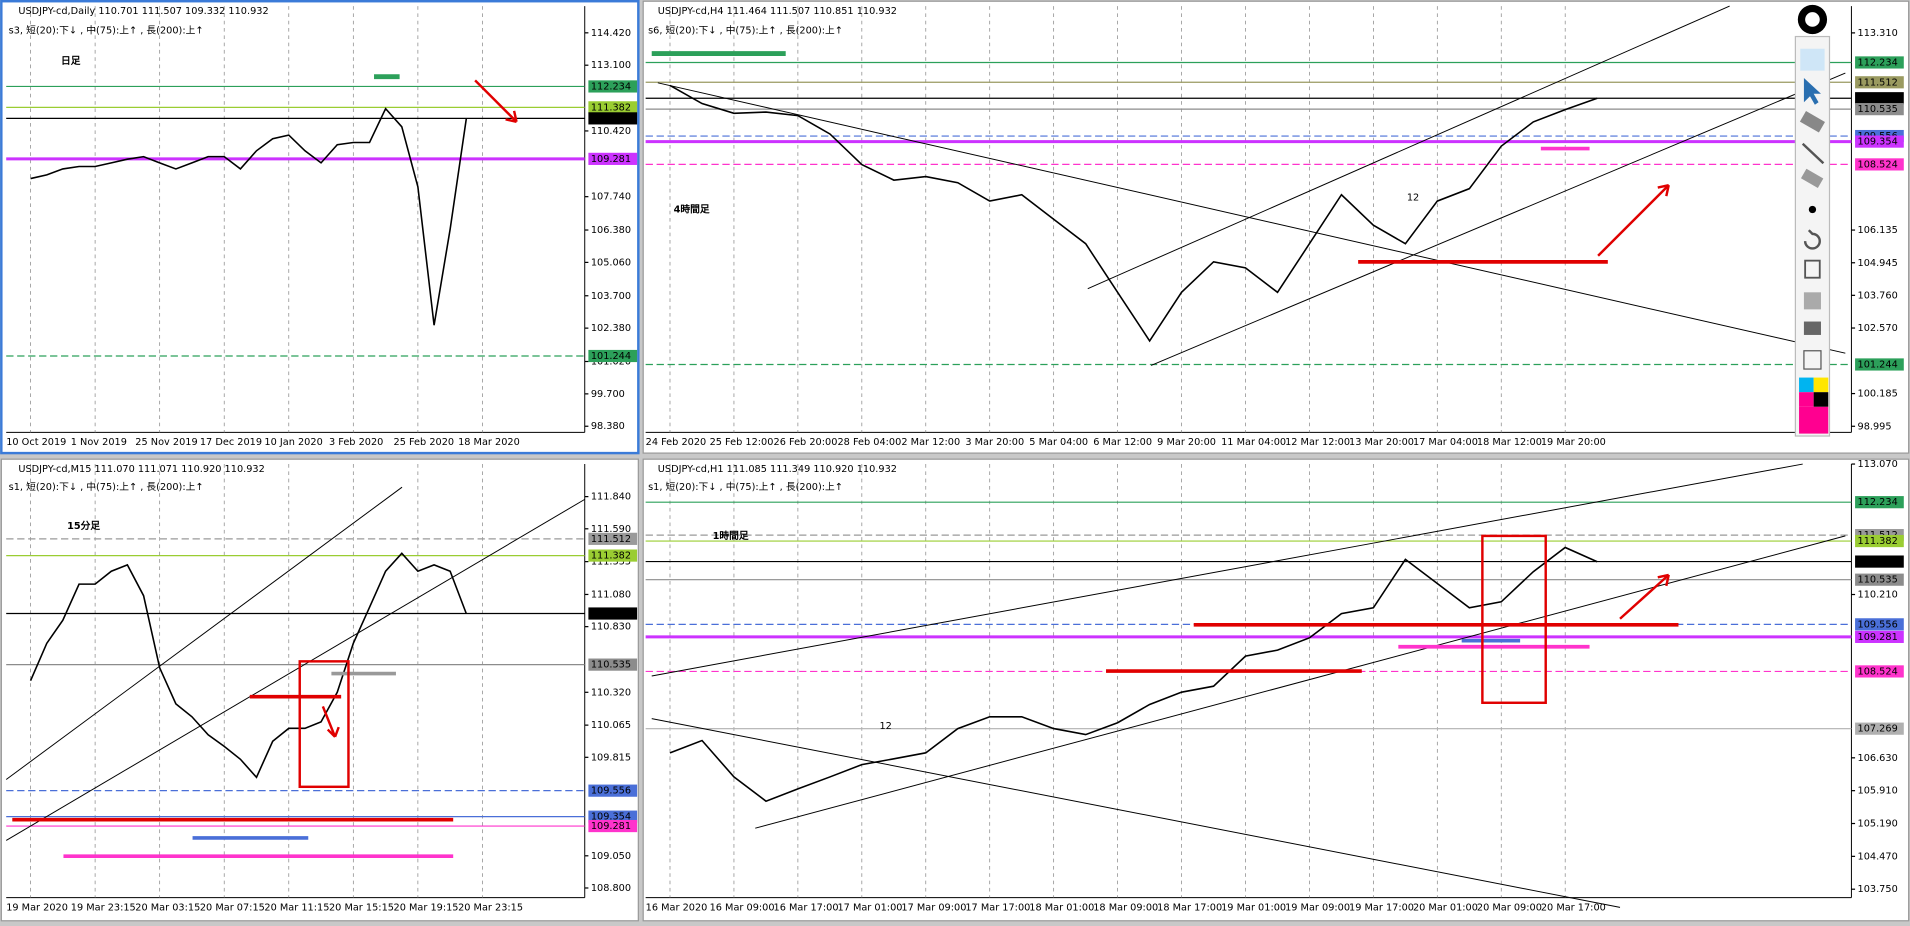  What do you see at coordinates (611, 817) in the screenshot?
I see `price-tag-label: 109.354` at bounding box center [611, 817].